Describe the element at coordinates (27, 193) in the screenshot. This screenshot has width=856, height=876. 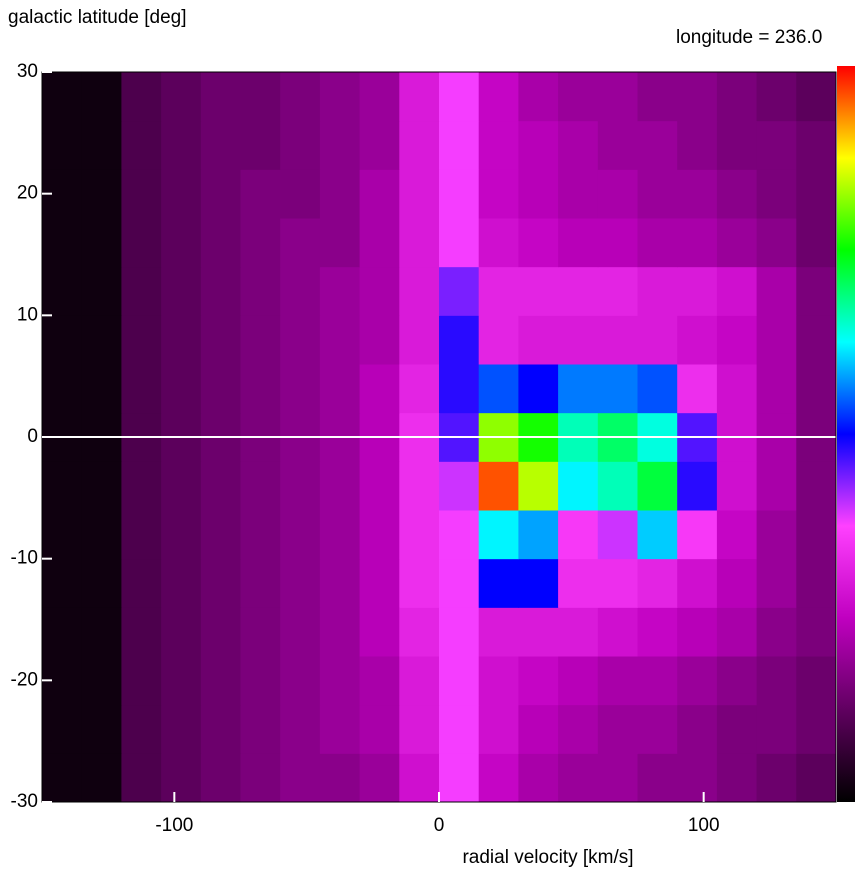
I see `y-tick-label: 20` at that location.